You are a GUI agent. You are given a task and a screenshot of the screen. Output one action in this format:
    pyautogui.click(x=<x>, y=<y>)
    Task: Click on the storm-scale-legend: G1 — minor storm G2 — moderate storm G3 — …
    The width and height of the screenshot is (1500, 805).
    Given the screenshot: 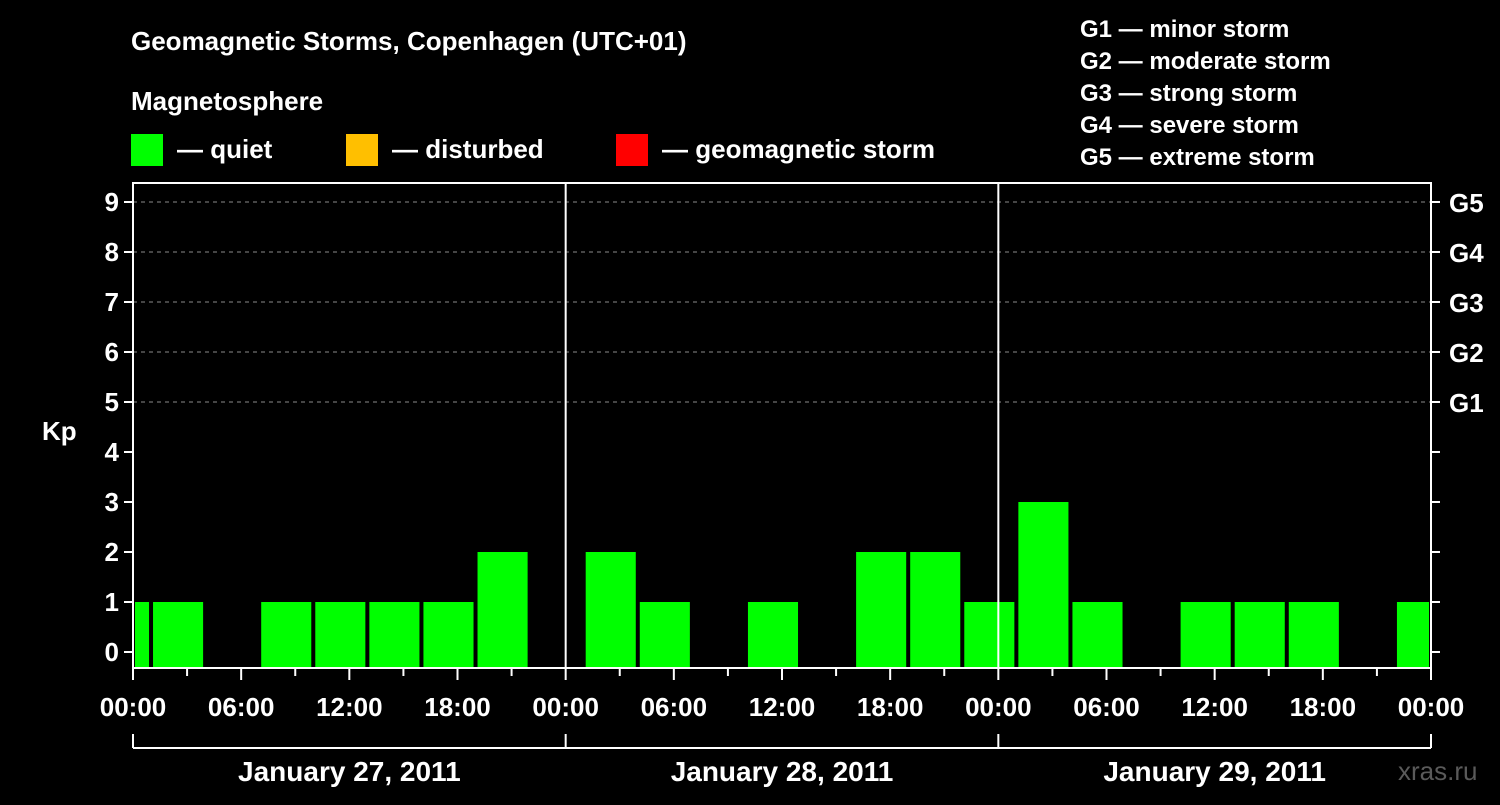 What is the action you would take?
    pyautogui.click(x=1205, y=93)
    